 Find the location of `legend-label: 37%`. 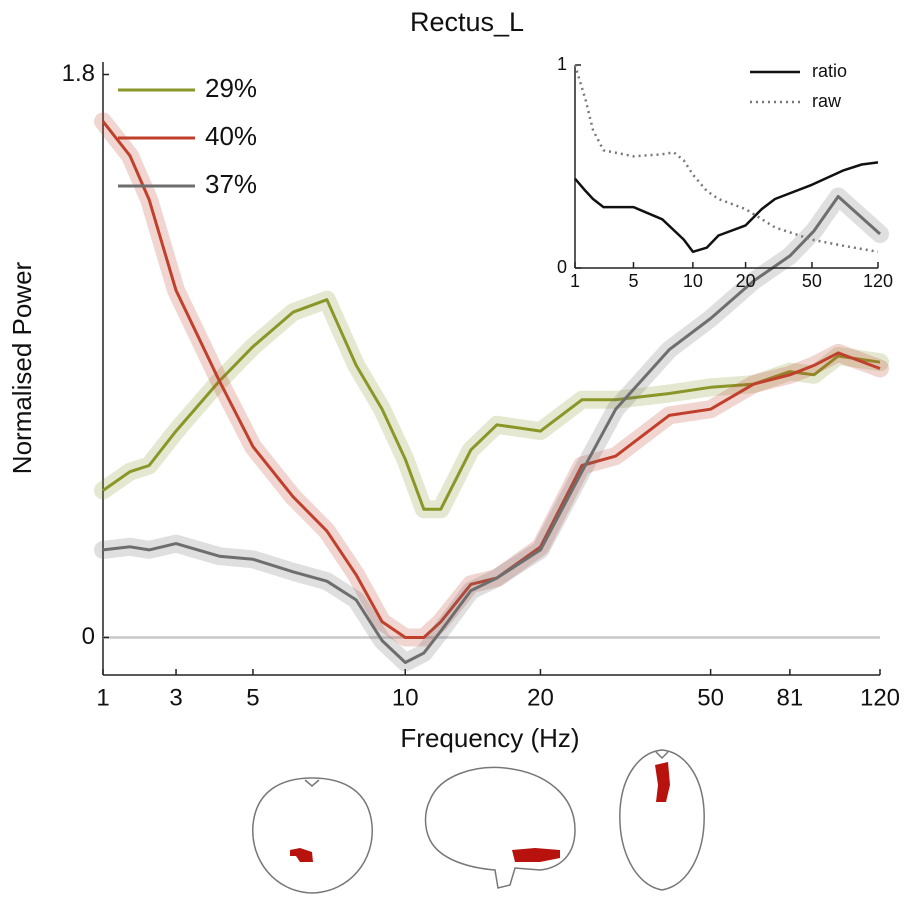

legend-label: 37% is located at coordinates (231, 184).